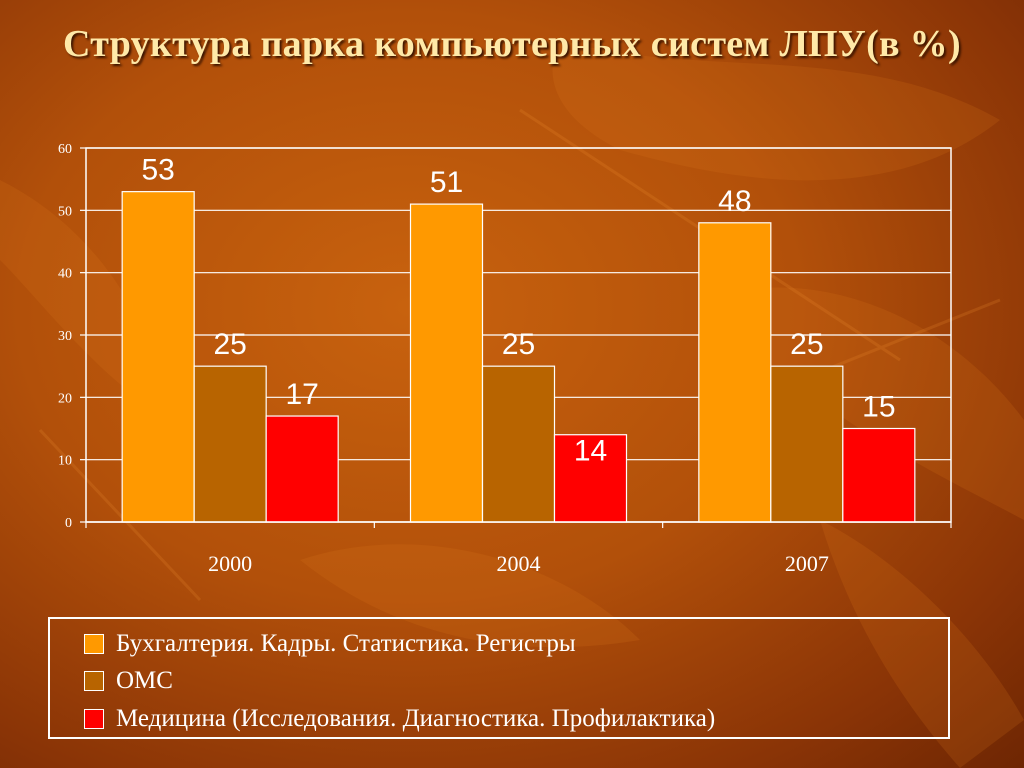 The width and height of the screenshot is (1024, 768). I want to click on legend-item-oms: ОМС, so click(128, 681).